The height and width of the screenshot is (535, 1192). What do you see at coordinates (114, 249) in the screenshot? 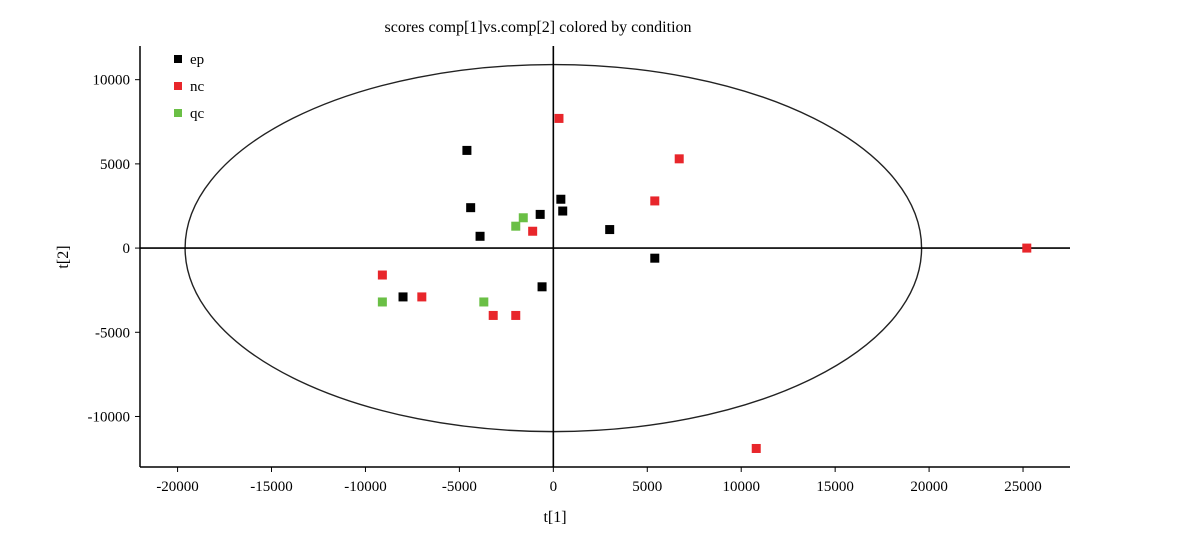
I see `y-ticks-layer: -10000 -5000 0 5000 10000` at bounding box center [114, 249].